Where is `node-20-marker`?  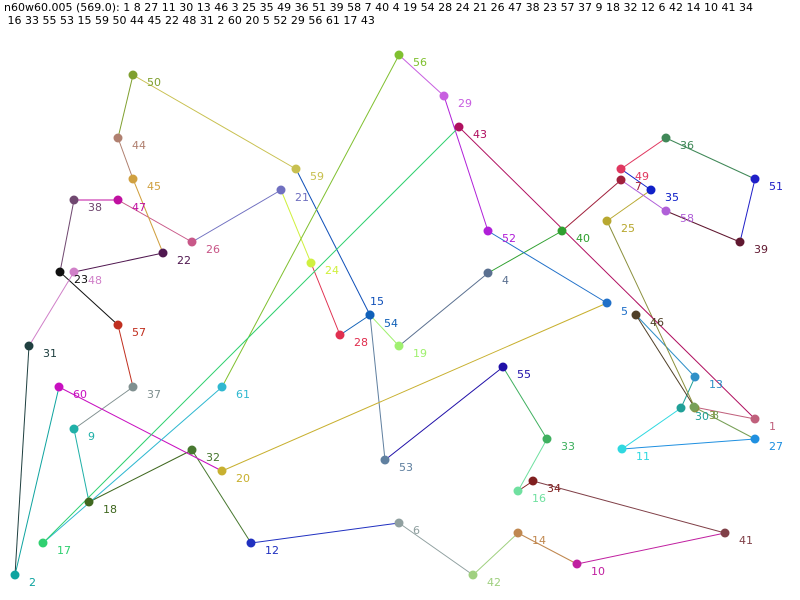
node-20-marker is located at coordinates (222, 471).